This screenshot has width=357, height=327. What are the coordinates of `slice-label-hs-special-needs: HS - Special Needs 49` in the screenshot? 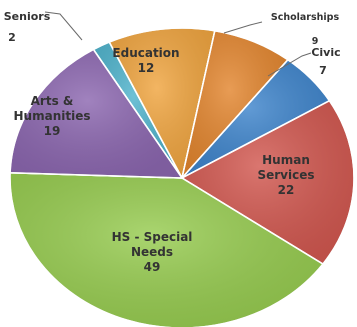 It's located at (152, 252).